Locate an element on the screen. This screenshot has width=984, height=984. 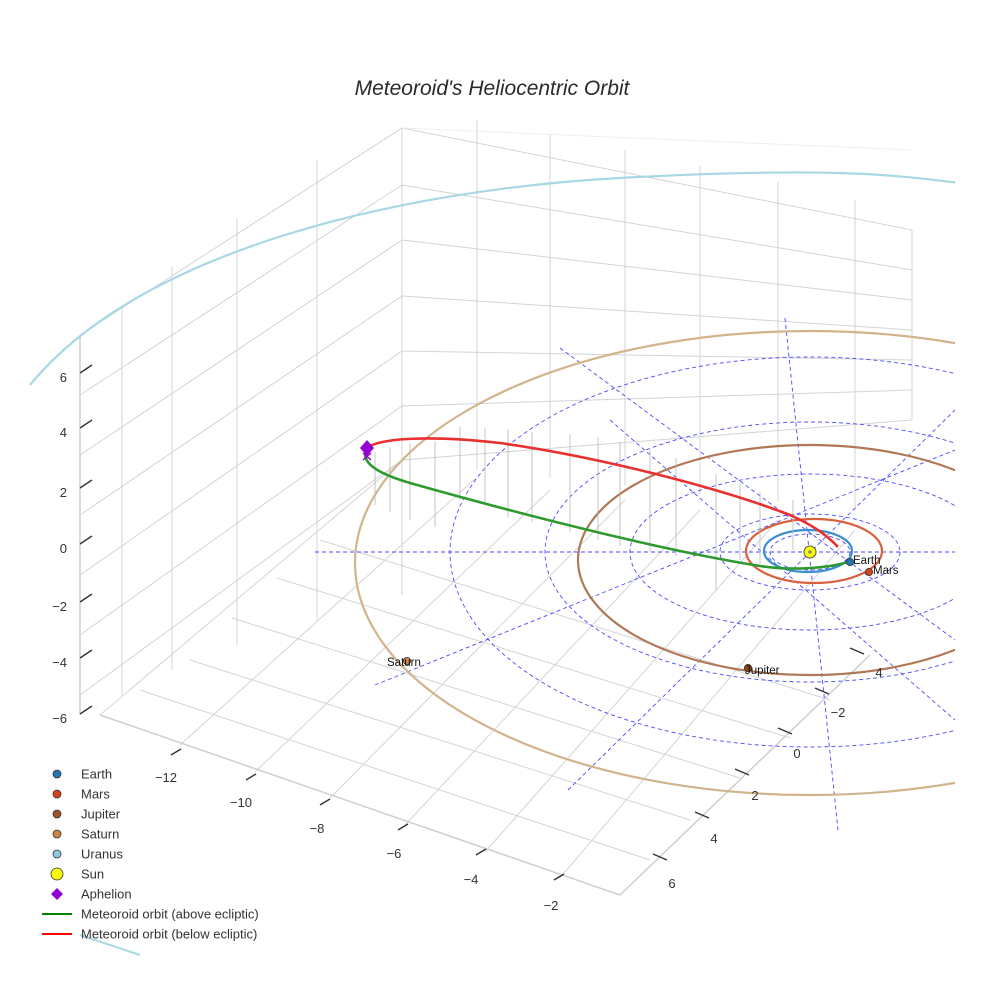
meteoroid-orbit-above is located at coordinates (606, 508).